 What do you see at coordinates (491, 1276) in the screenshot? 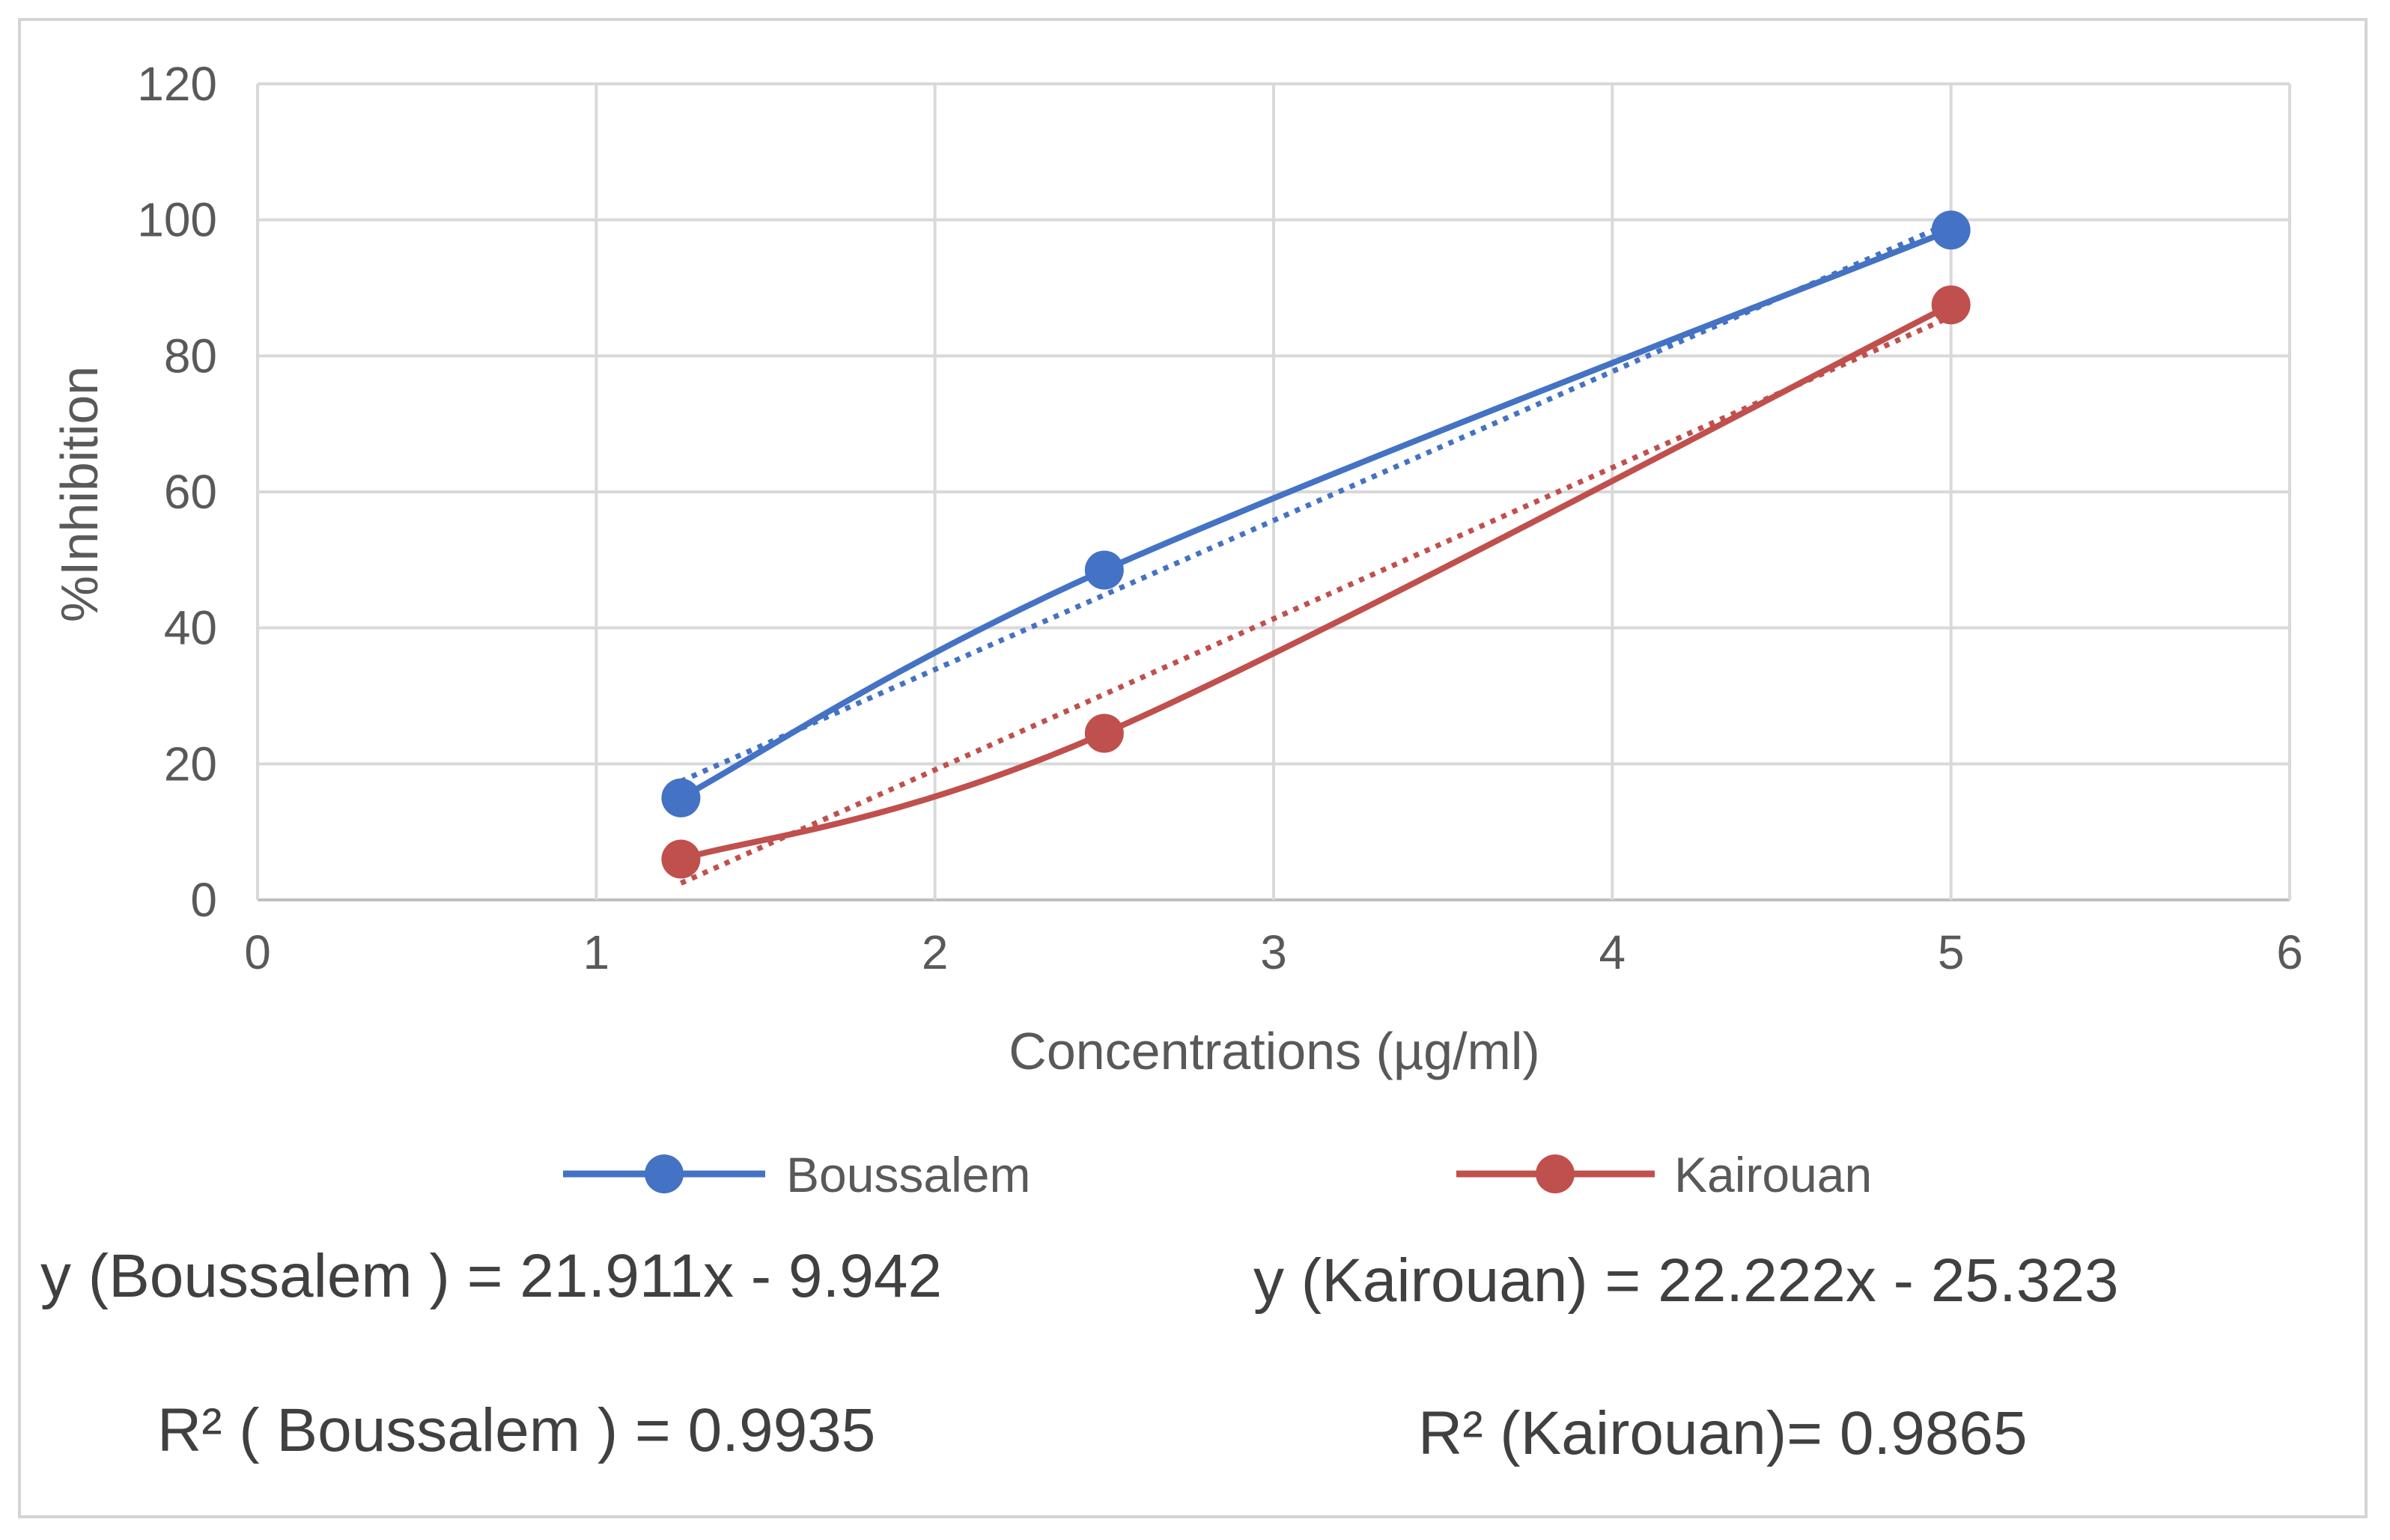
I see `equation-boussalem: y (Boussalem ) = 21.911x - 9.942` at bounding box center [491, 1276].